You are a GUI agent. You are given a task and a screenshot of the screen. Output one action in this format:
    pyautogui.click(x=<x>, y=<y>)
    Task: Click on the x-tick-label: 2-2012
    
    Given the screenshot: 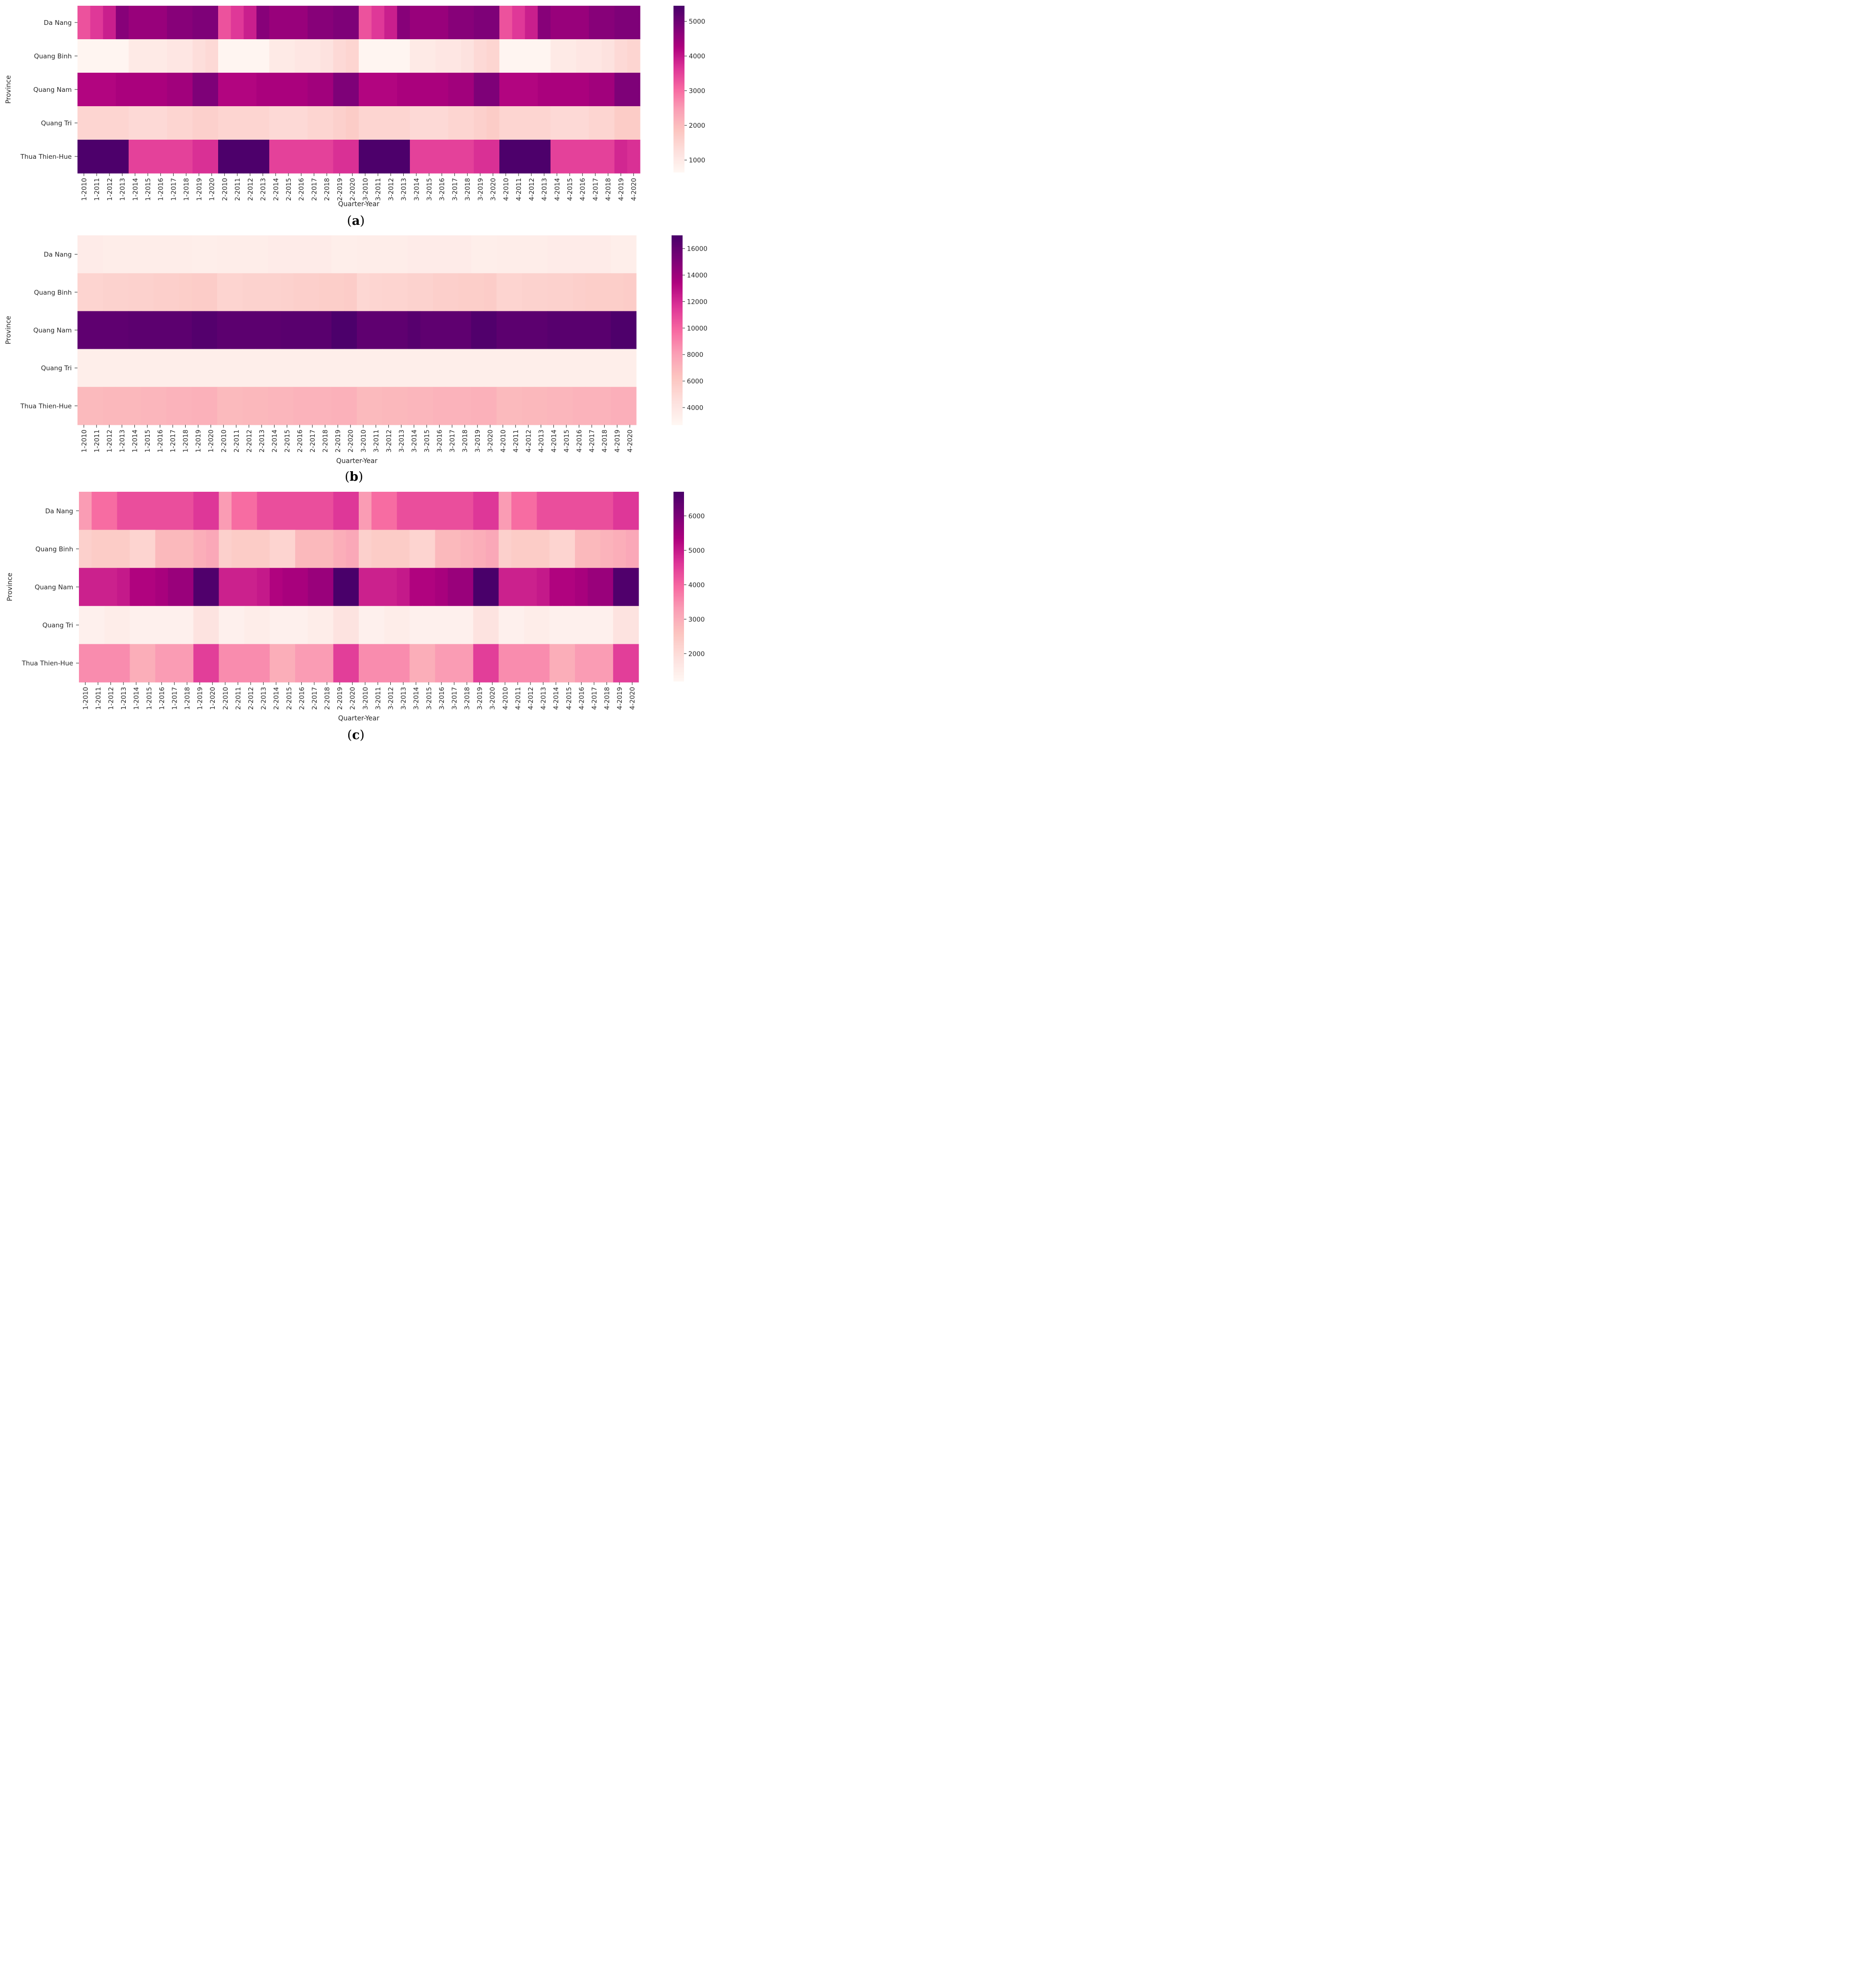 What is the action you would take?
    pyautogui.click(x=250, y=189)
    